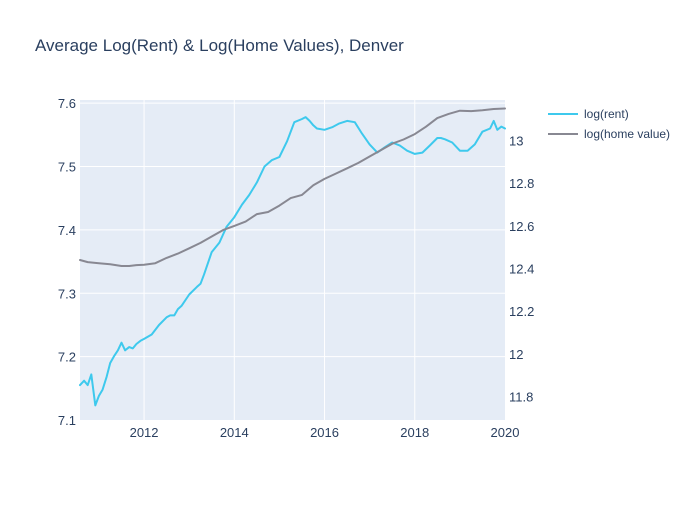 The image size is (700, 505). I want to click on y-tick-label: 7.1, so click(67, 420).